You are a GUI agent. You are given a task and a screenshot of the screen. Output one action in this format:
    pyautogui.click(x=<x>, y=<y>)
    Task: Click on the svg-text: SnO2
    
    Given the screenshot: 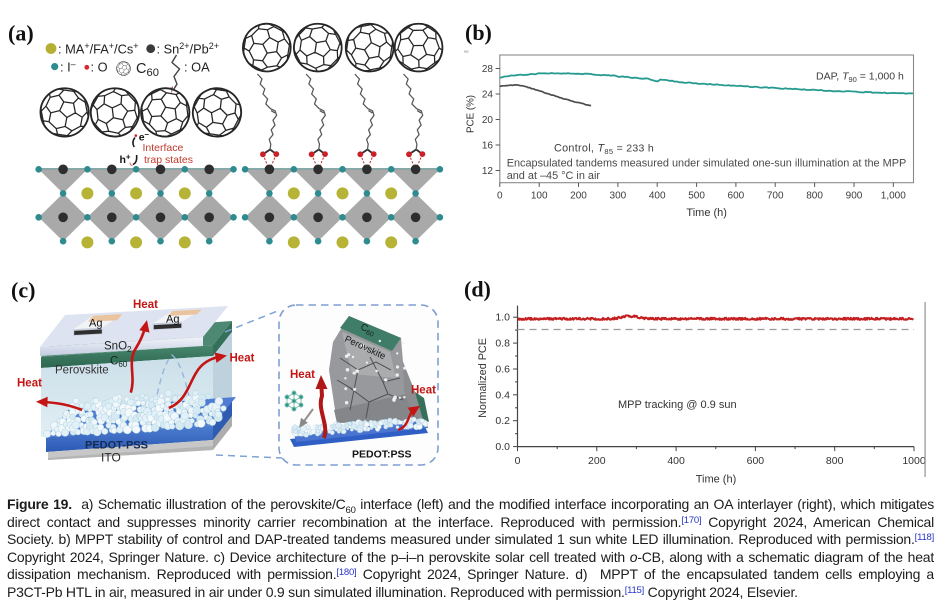 What is the action you would take?
    pyautogui.click(x=118, y=348)
    